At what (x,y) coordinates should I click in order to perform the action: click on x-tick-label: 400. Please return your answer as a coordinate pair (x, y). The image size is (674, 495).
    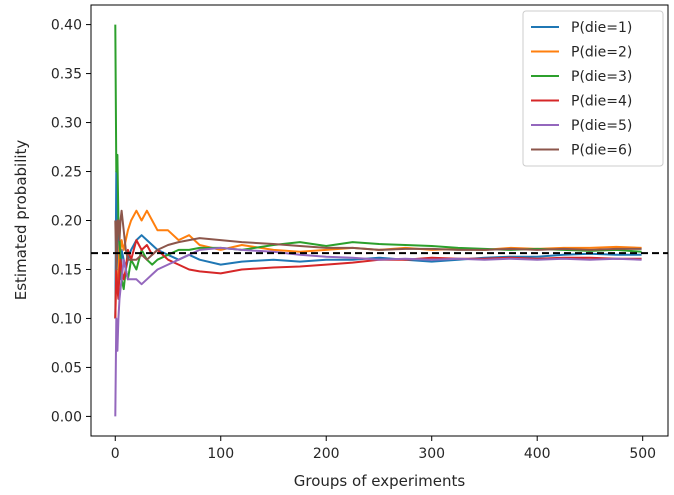
    Looking at the image, I should click on (537, 454).